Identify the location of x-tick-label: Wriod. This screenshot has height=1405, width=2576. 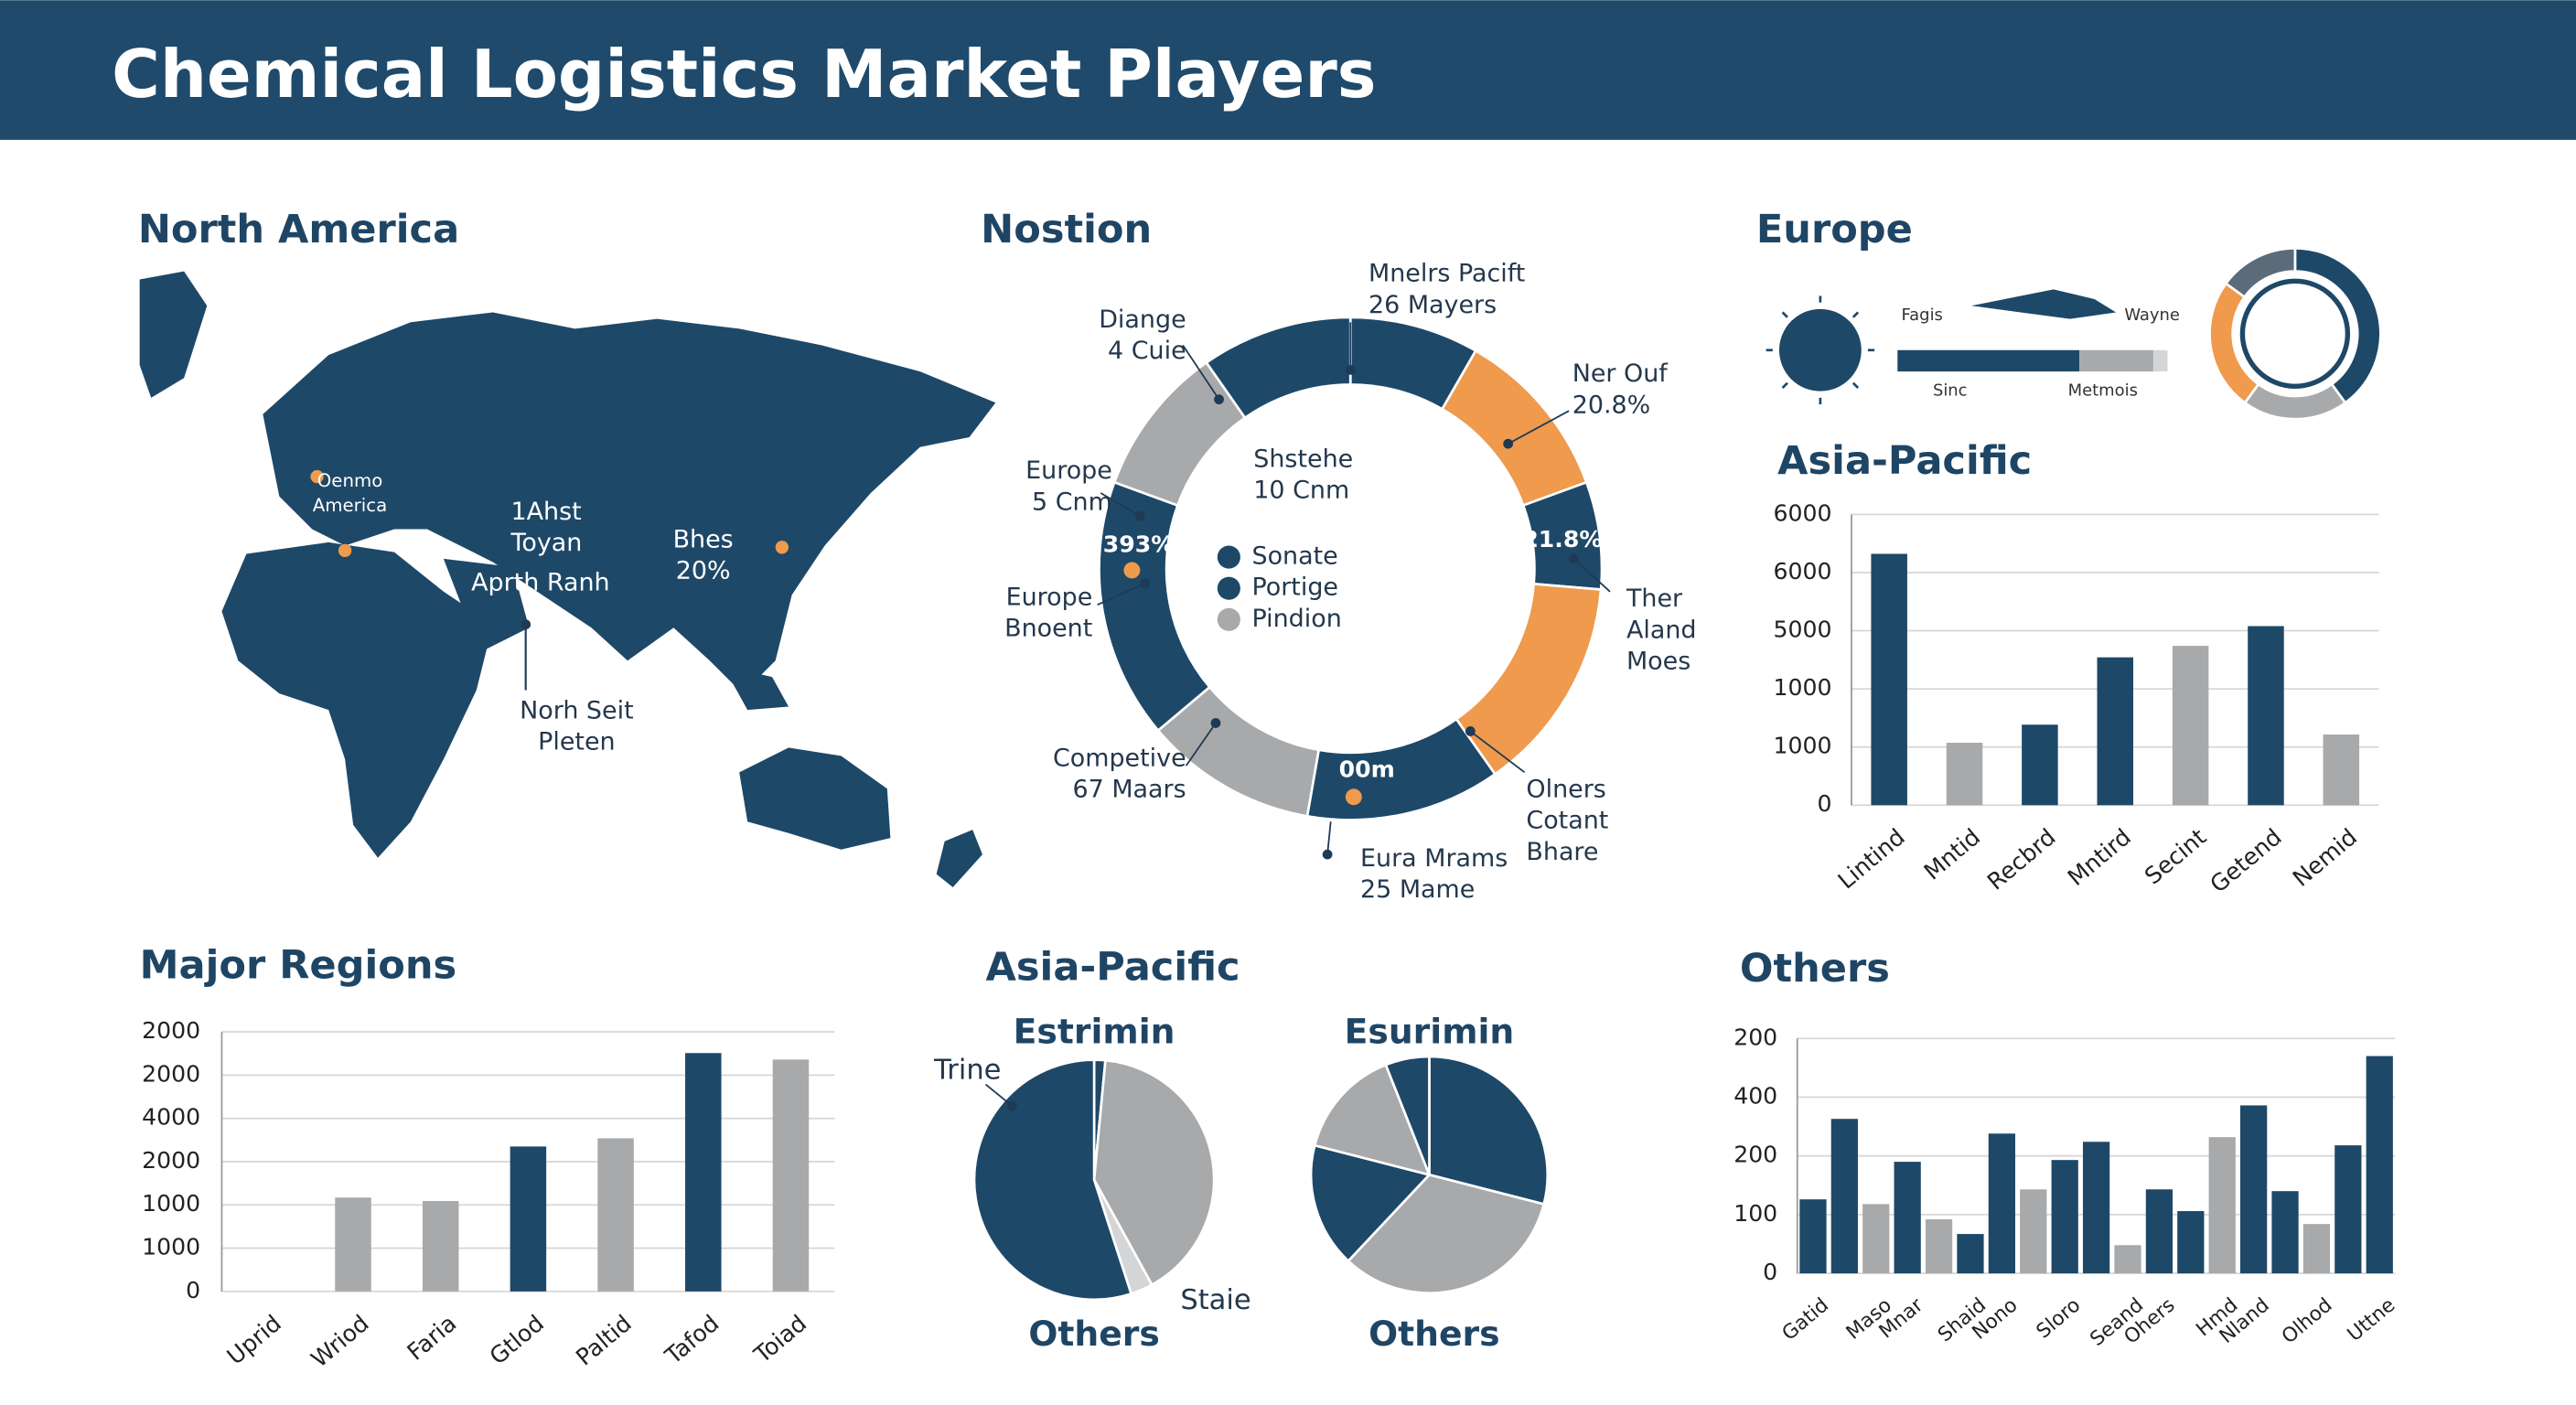
(340, 1341).